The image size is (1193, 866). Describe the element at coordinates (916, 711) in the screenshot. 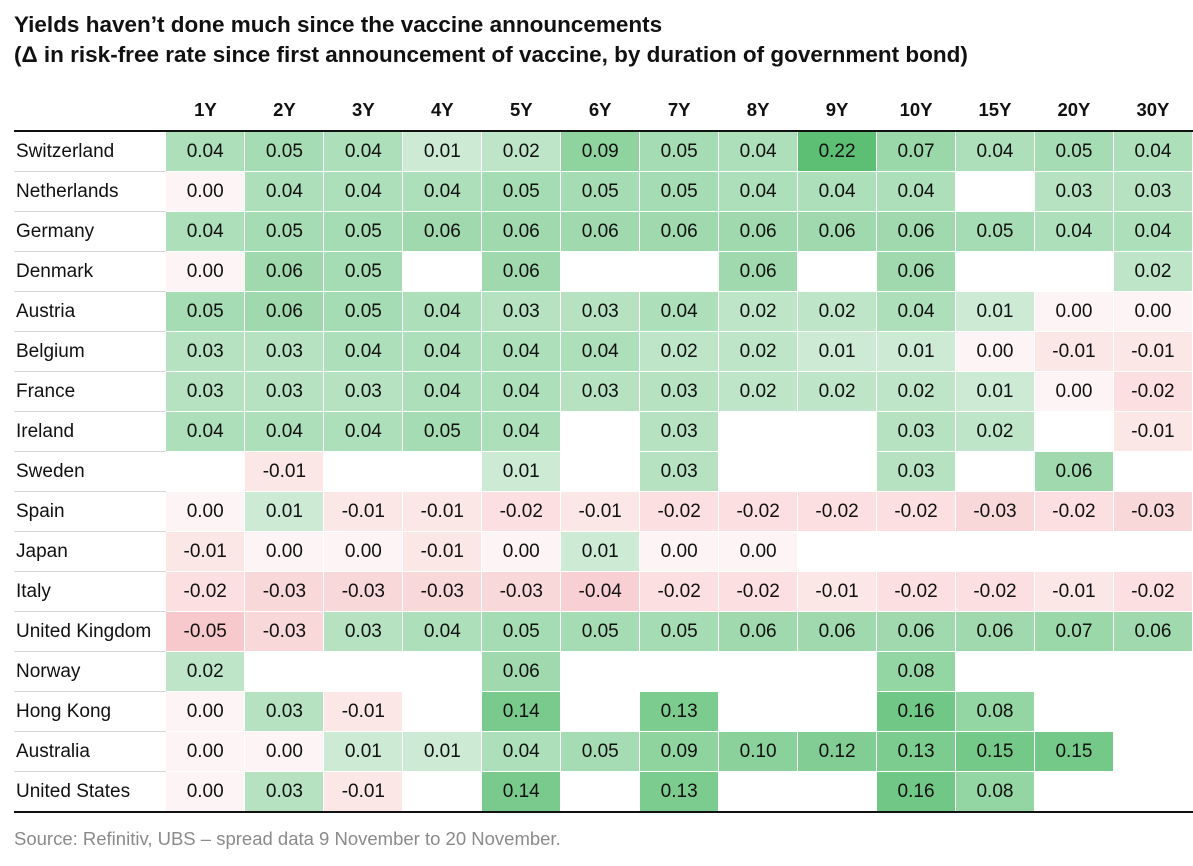

I see `heatmap-cell: 0.16` at that location.